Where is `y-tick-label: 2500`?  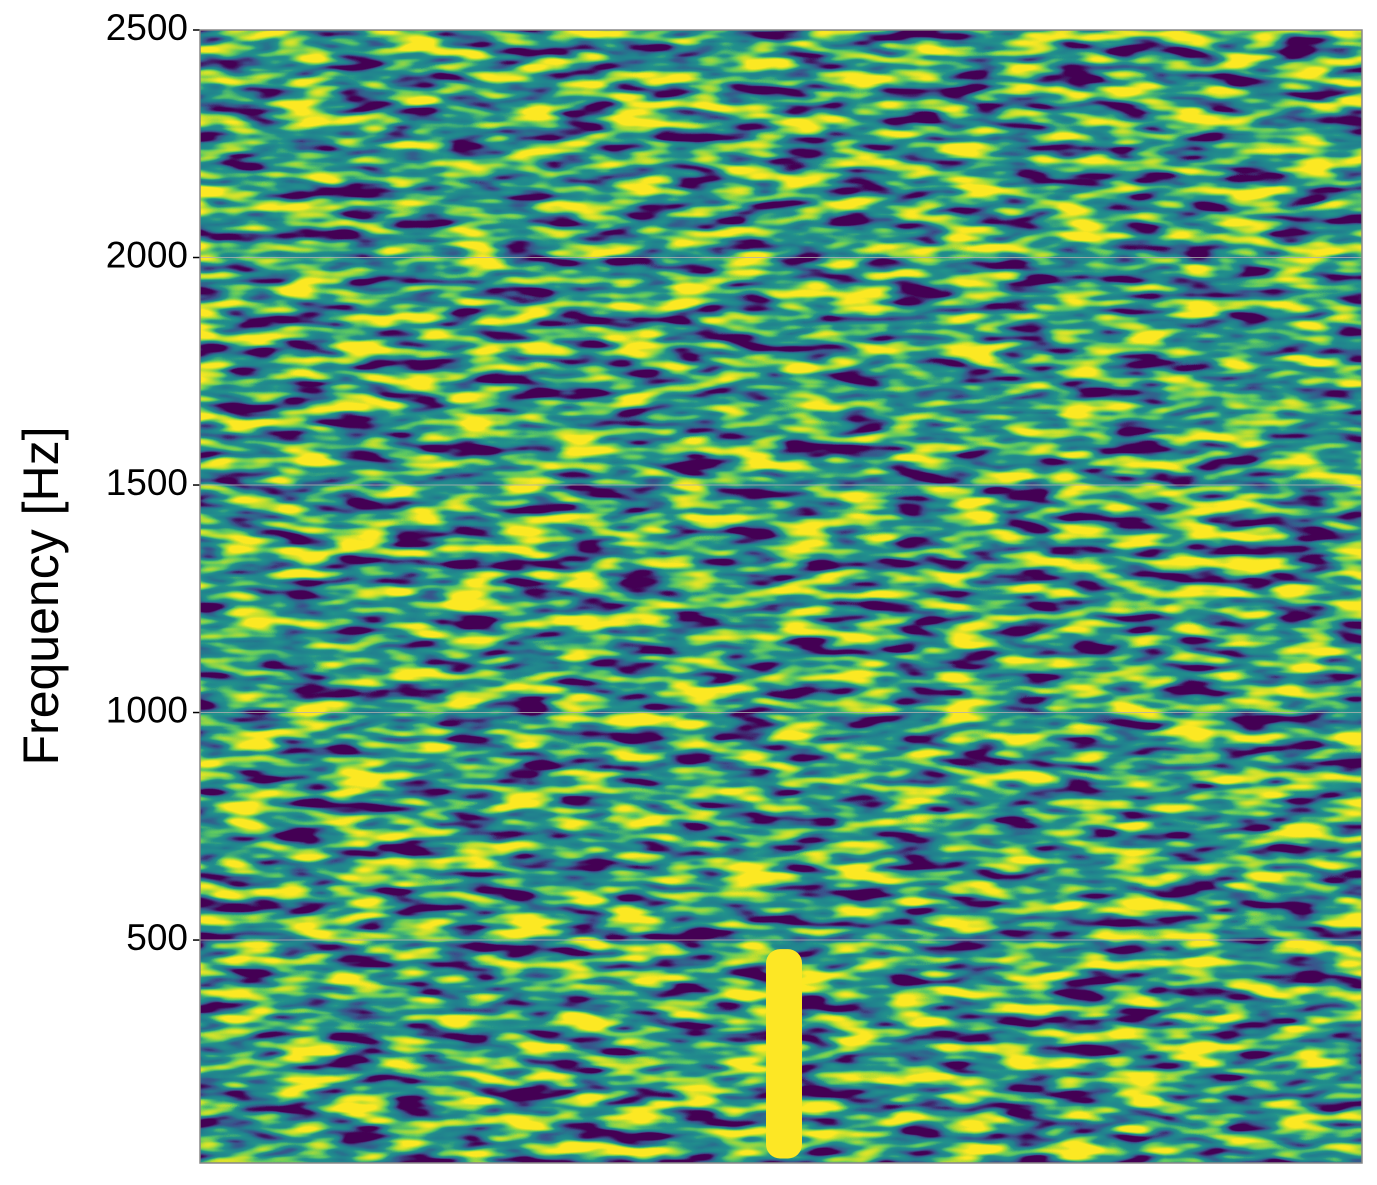 y-tick-label: 2500 is located at coordinates (147, 27).